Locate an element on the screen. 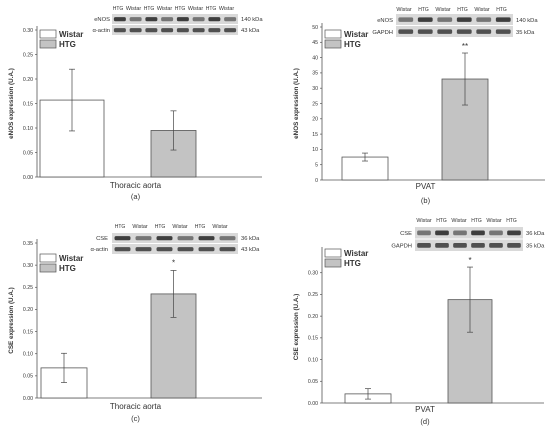 The width and height of the screenshot is (550, 431). y-tick-label: 0.20 is located at coordinates (28, 80).